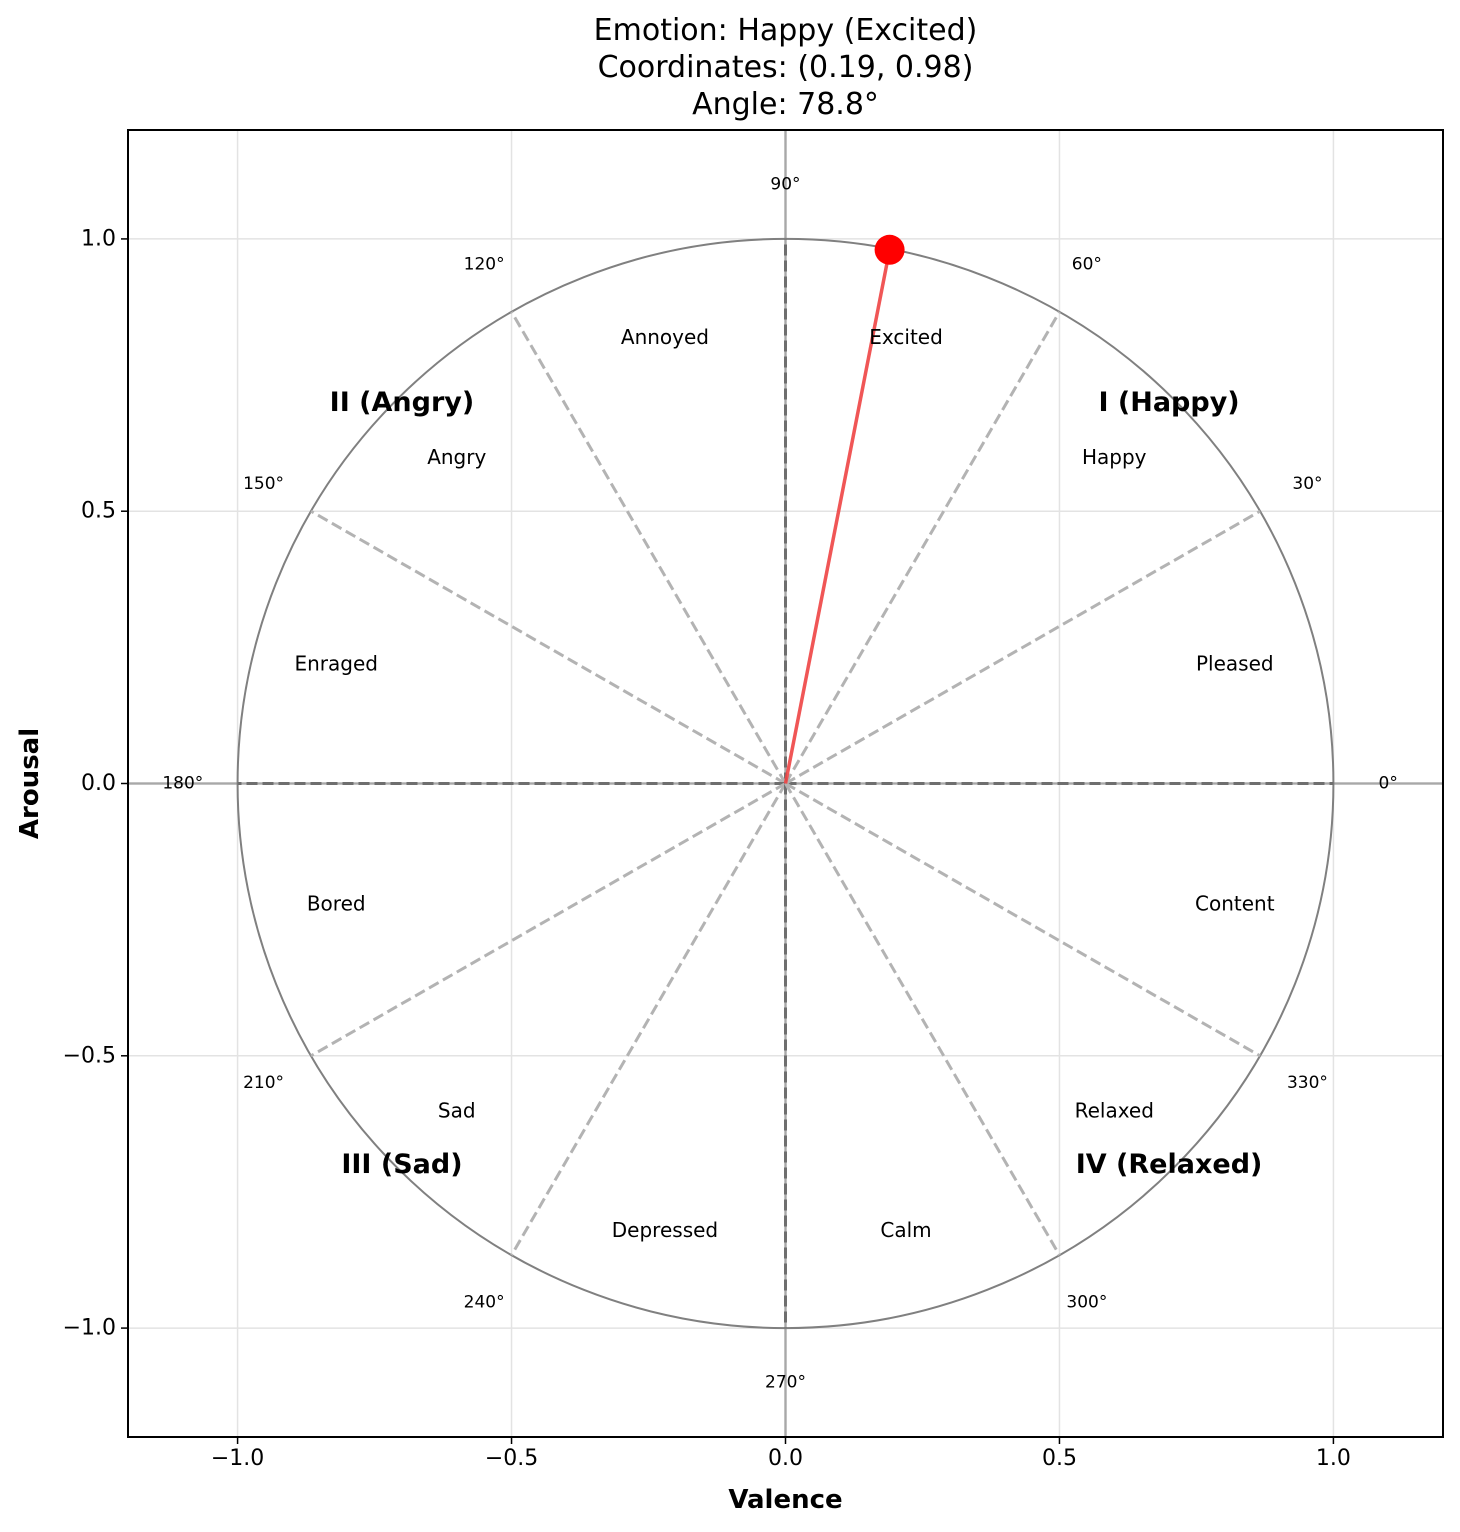 This screenshot has width=1460, height=1532. What do you see at coordinates (1169, 1164) in the screenshot?
I see `quadrant-label: IV (Relaxed)` at bounding box center [1169, 1164].